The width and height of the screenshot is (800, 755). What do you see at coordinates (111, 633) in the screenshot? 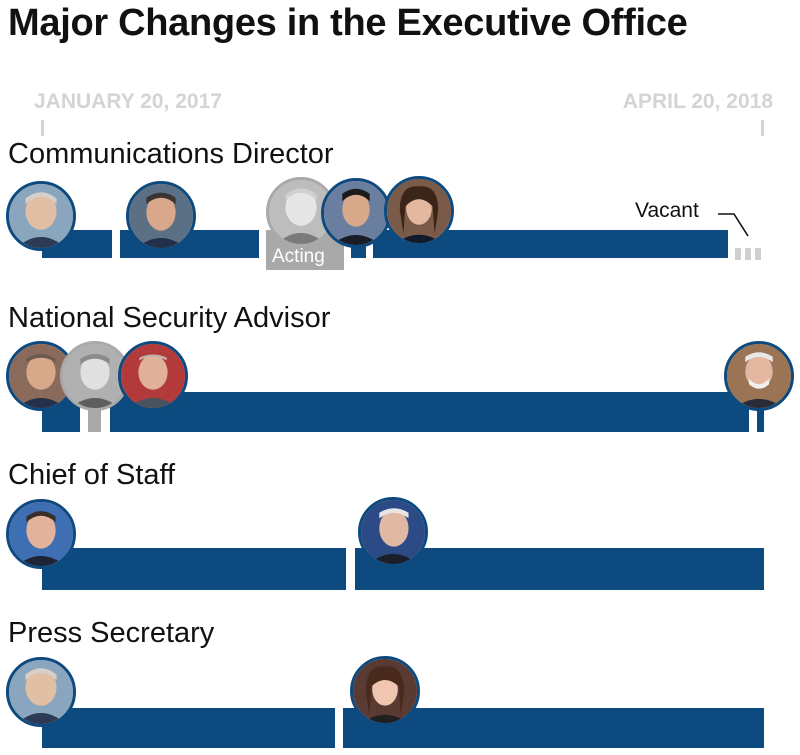
I see `row-label-press-secretary: Press Secretary` at bounding box center [111, 633].